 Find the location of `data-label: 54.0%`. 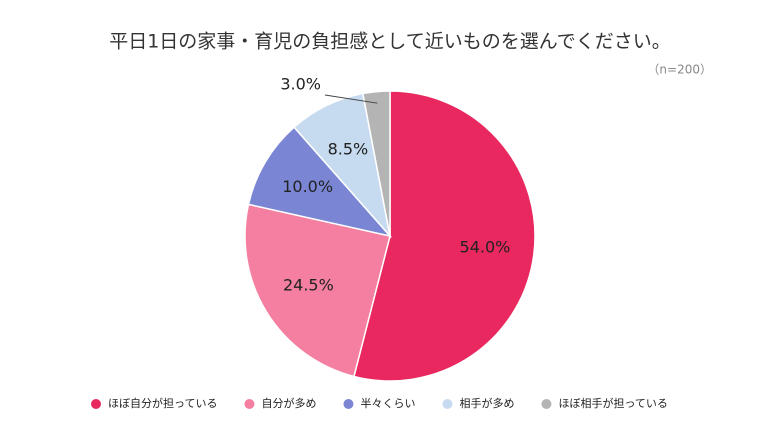

data-label: 54.0% is located at coordinates (485, 246).